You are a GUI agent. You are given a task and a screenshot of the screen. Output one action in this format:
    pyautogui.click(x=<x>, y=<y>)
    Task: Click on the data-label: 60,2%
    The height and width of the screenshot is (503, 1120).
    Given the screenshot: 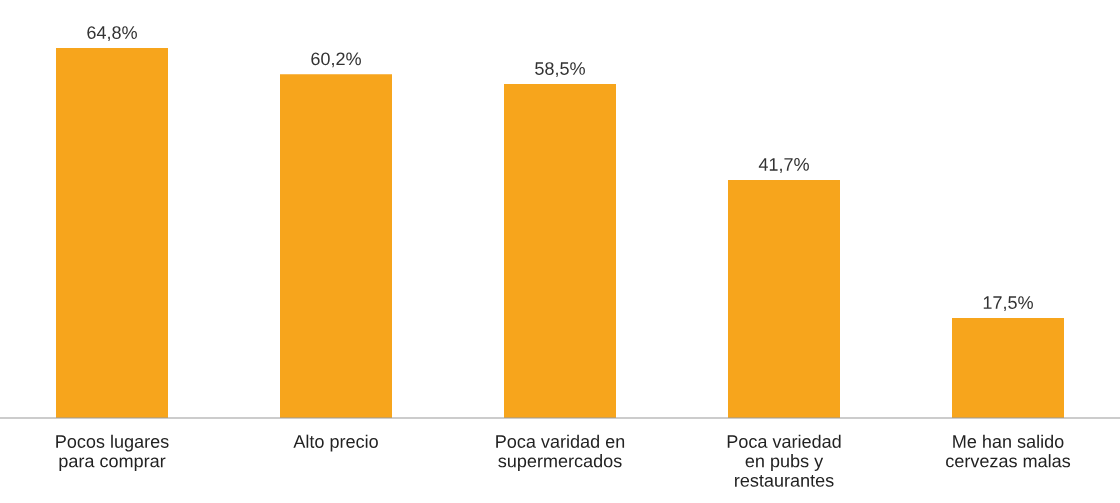 What is the action you would take?
    pyautogui.click(x=336, y=60)
    